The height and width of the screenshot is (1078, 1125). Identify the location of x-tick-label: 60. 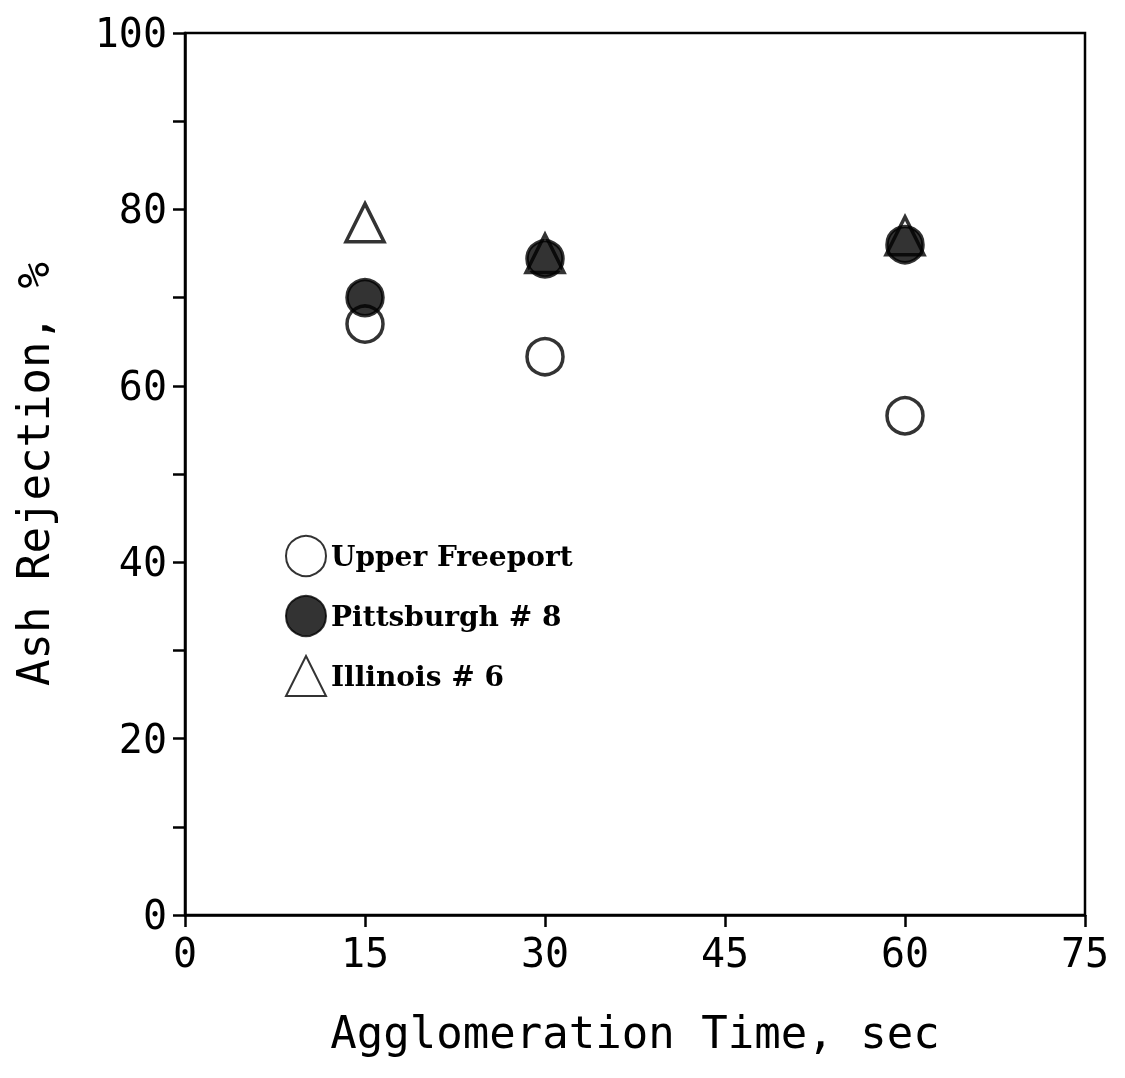
(905, 953).